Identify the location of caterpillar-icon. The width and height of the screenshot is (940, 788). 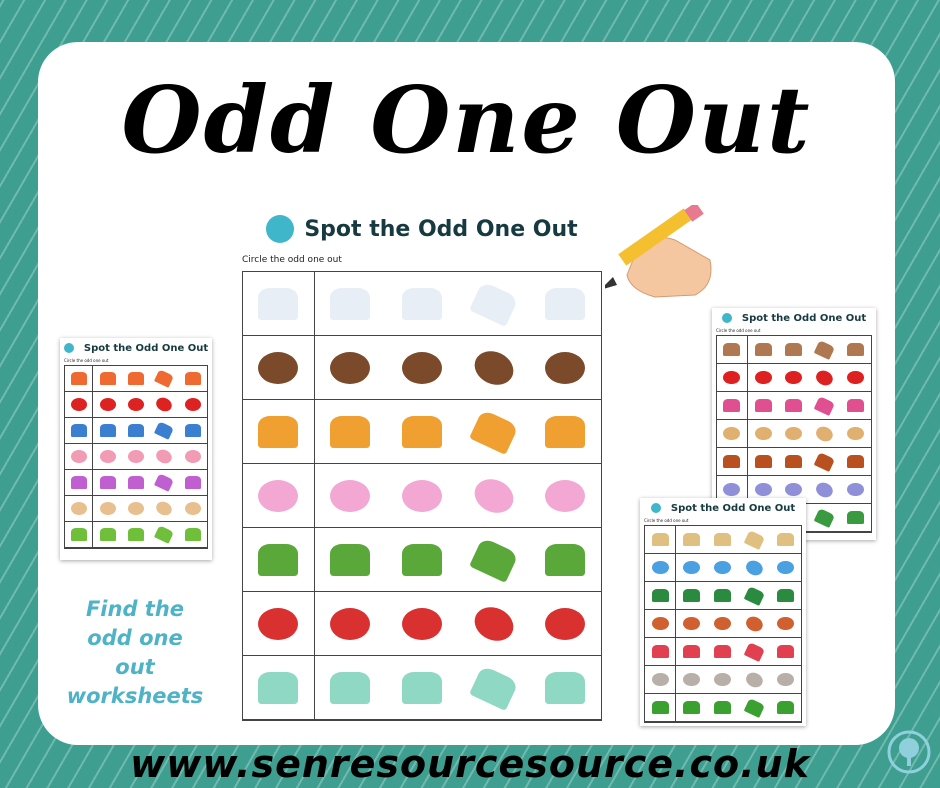
(164, 534).